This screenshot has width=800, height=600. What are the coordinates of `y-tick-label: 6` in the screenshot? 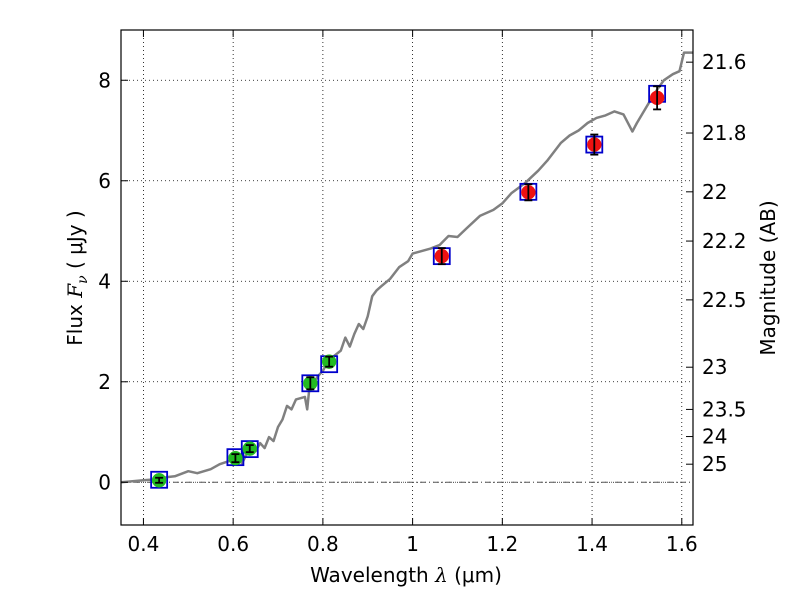 It's located at (104, 181).